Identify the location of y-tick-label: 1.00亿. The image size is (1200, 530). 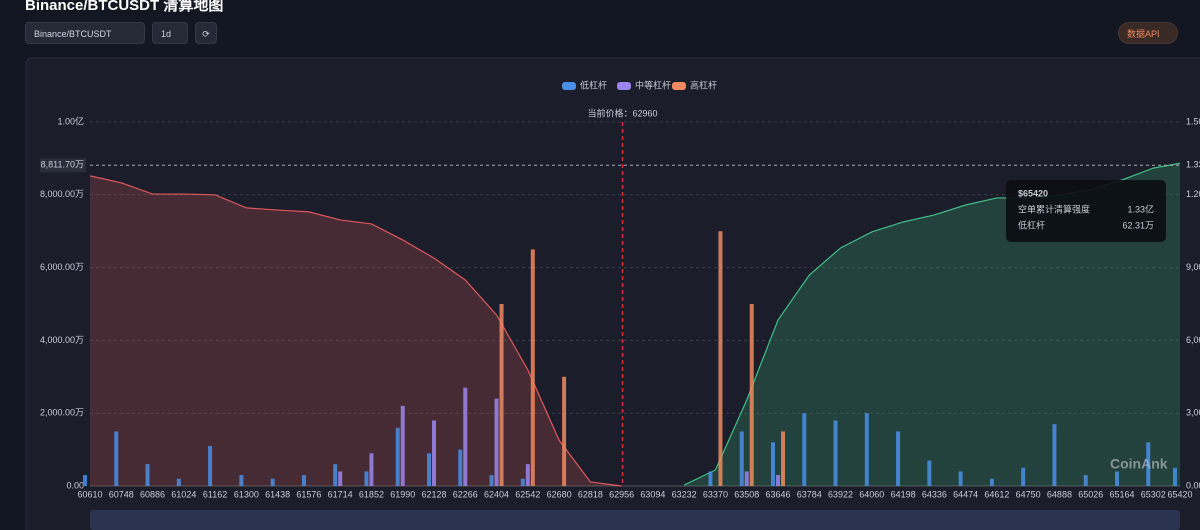
(70, 120).